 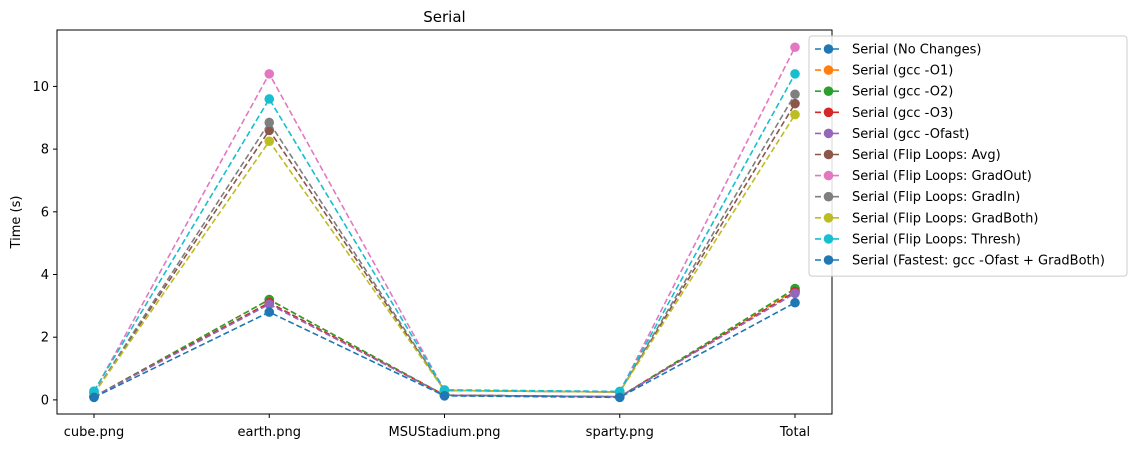 What do you see at coordinates (94, 432) in the screenshot?
I see `x-tick-label: cube.png` at bounding box center [94, 432].